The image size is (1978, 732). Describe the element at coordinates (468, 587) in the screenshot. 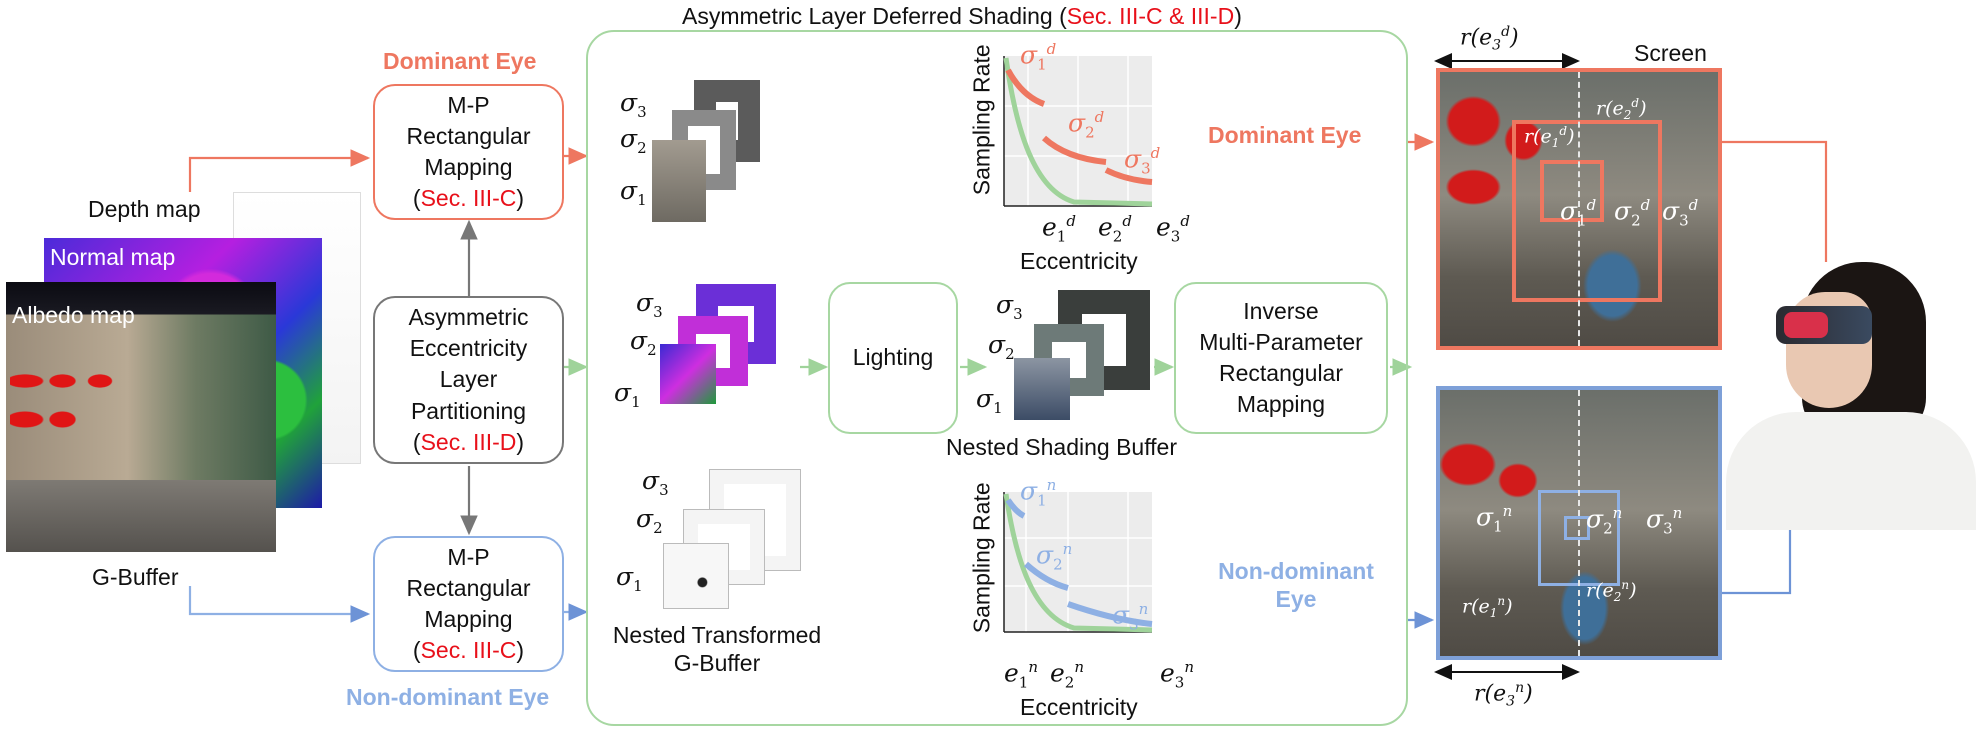

I see `mp-bottom-line2: Rectangular` at that location.